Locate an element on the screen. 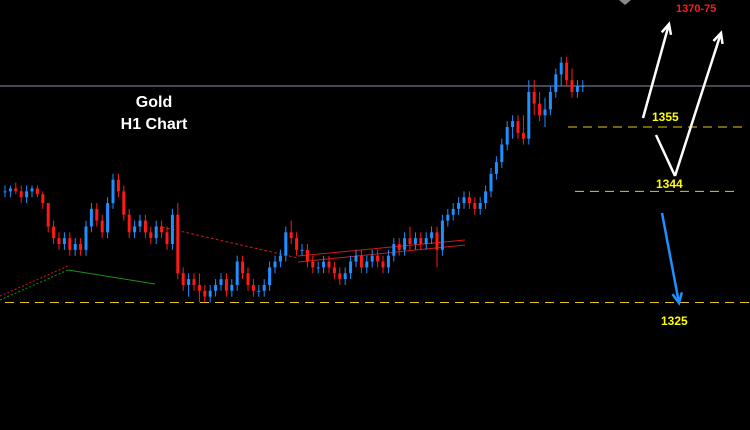 The height and width of the screenshot is (430, 750). arrow-down-1325-head is located at coordinates (677, 299).